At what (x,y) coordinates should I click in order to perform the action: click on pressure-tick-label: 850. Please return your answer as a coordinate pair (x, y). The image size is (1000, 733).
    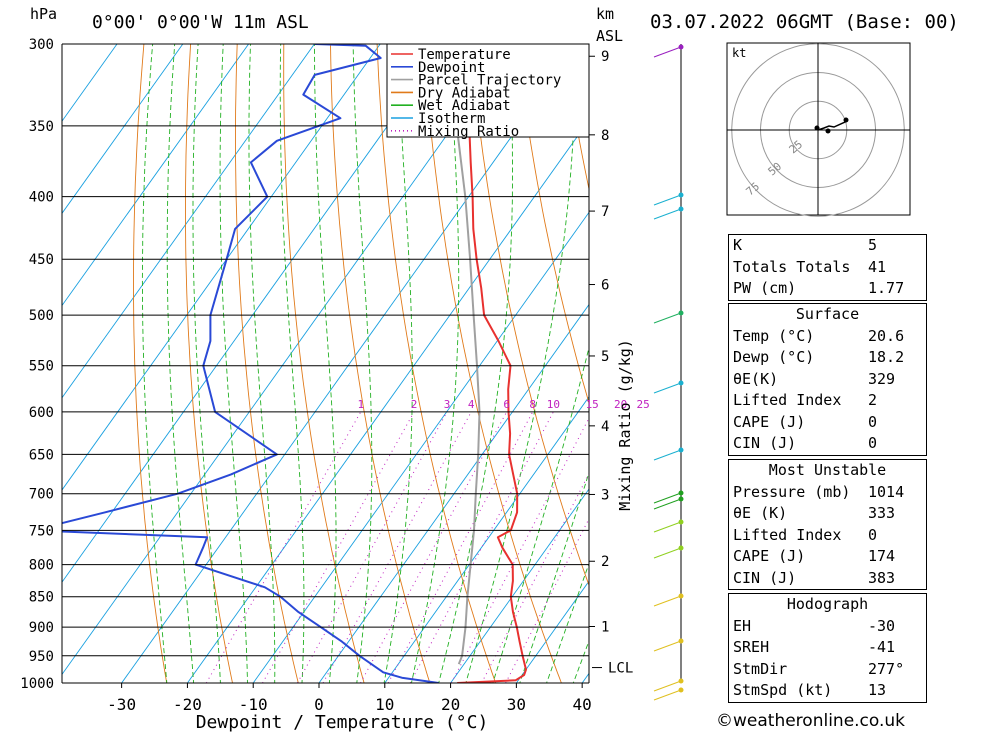
    Looking at the image, I should click on (41, 598).